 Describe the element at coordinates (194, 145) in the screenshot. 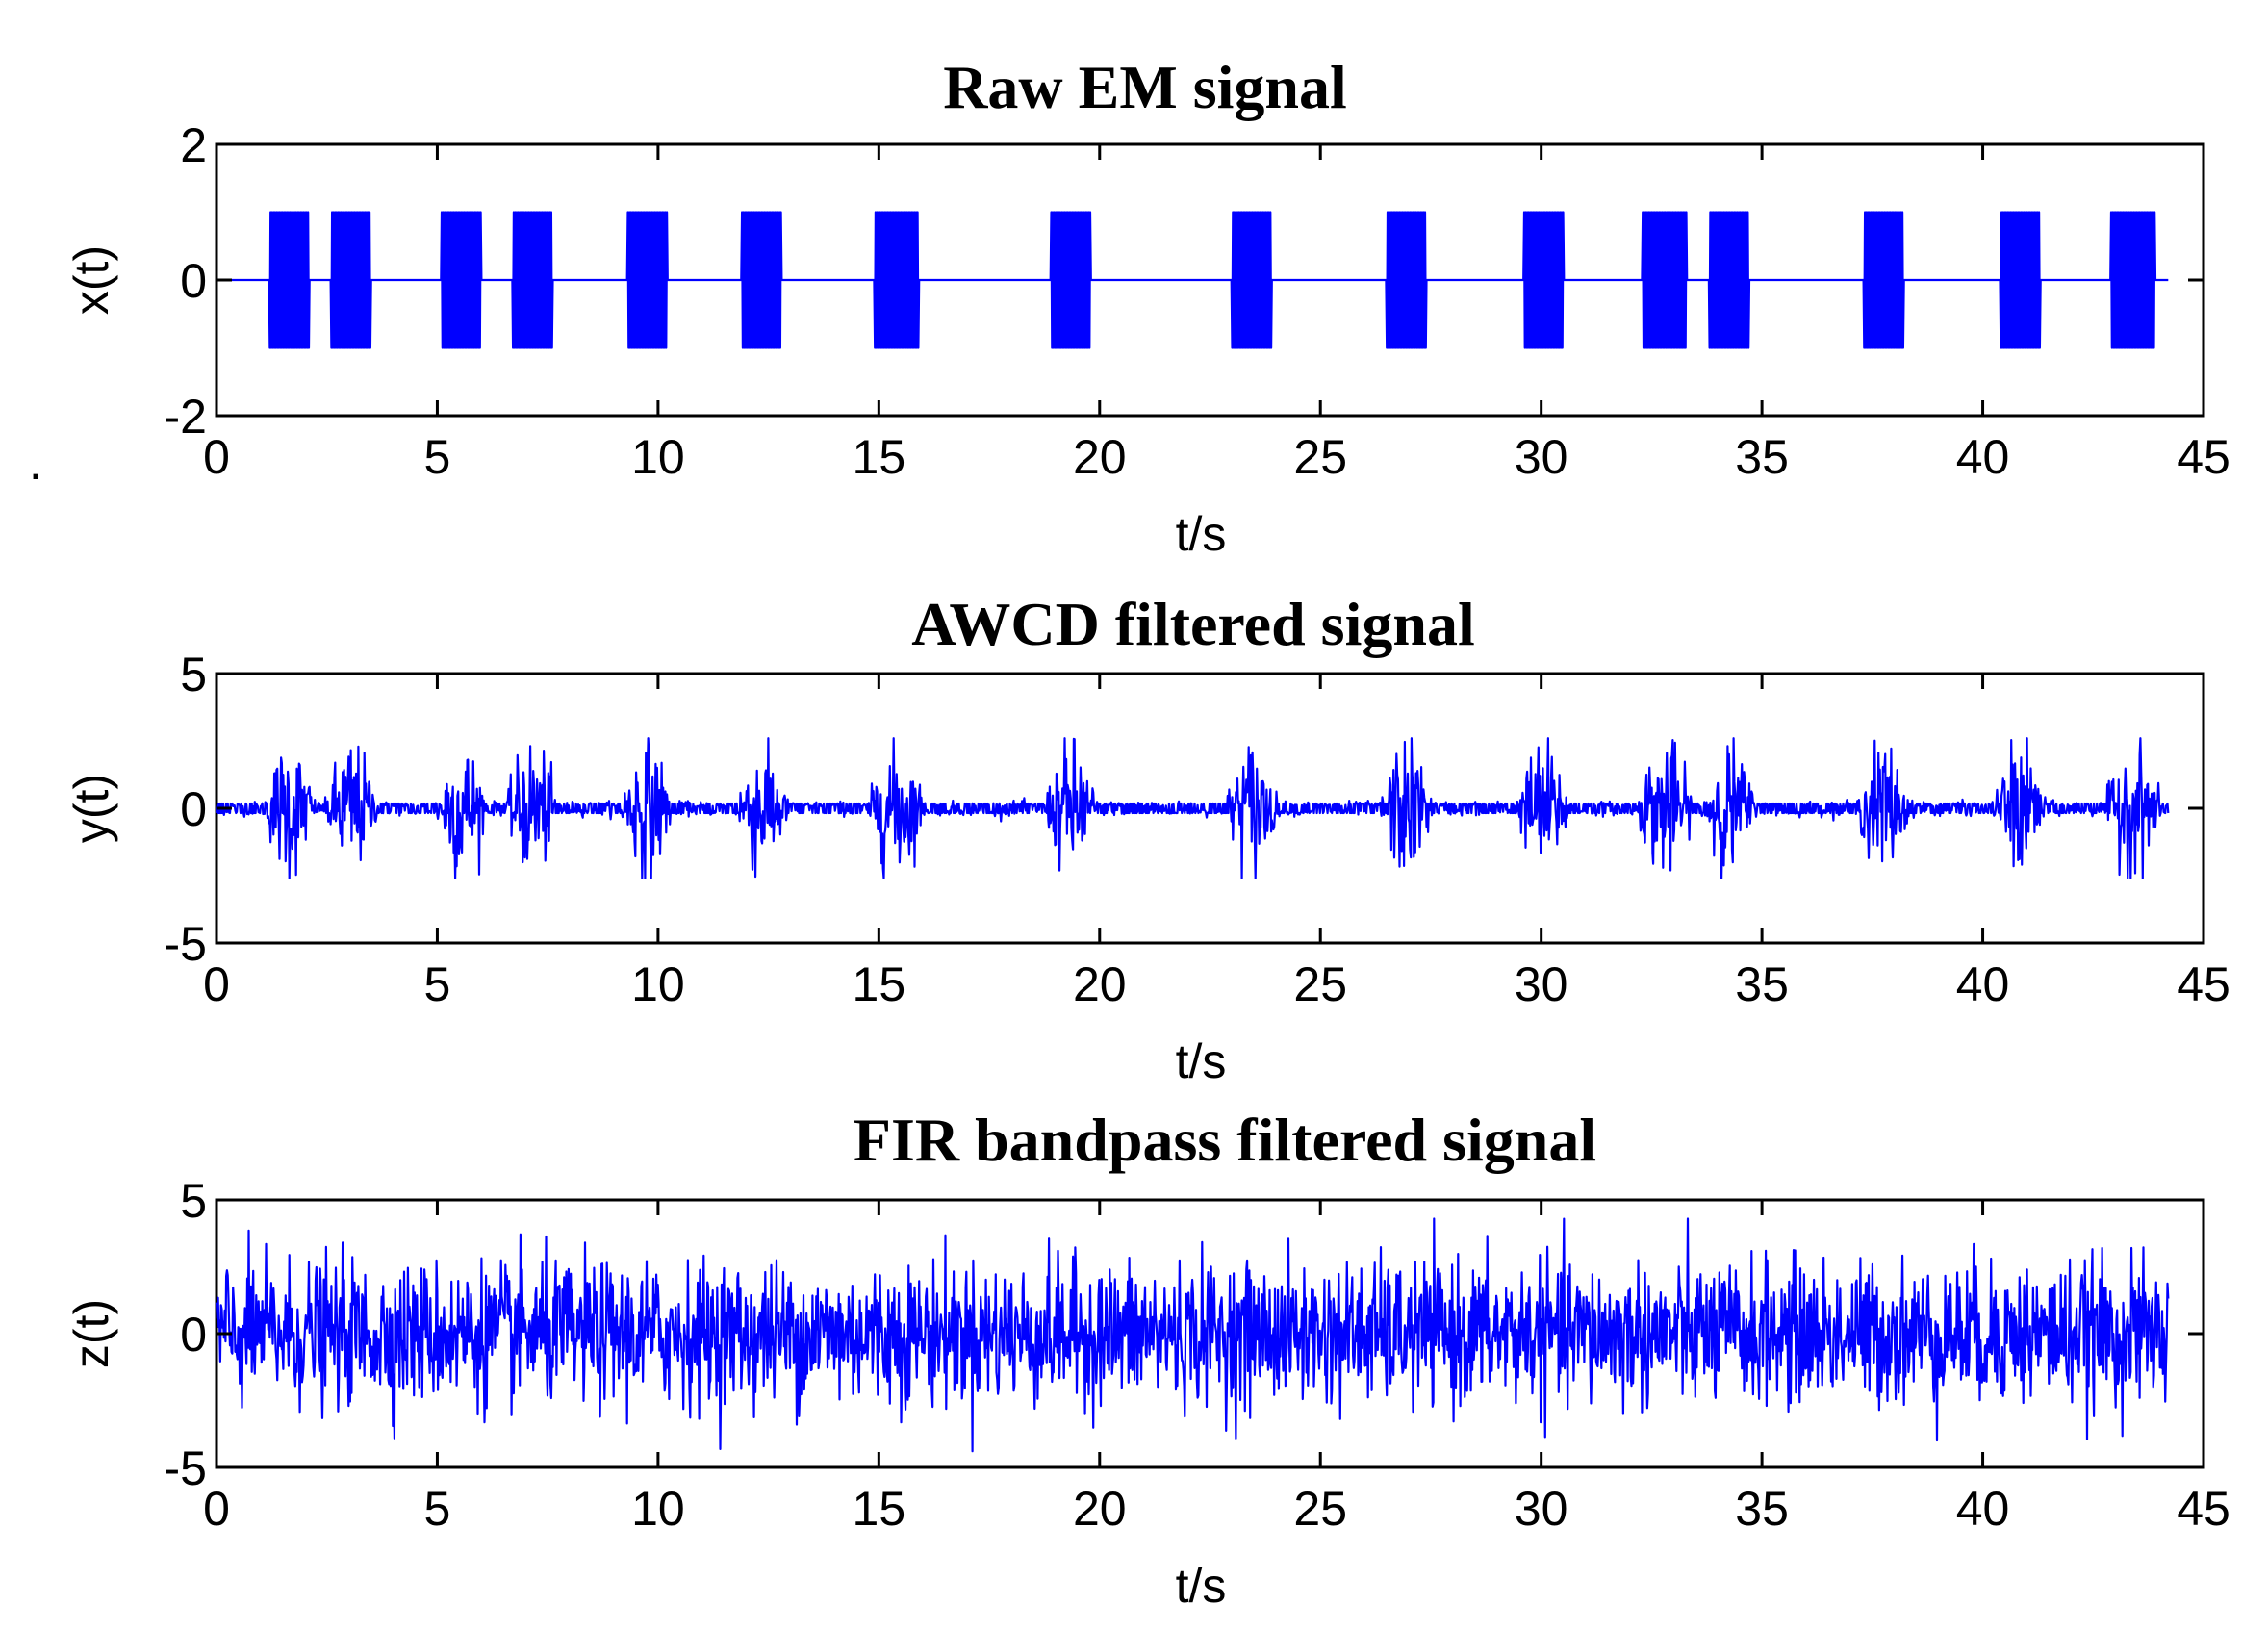

I see `y-tick-label: 2` at that location.